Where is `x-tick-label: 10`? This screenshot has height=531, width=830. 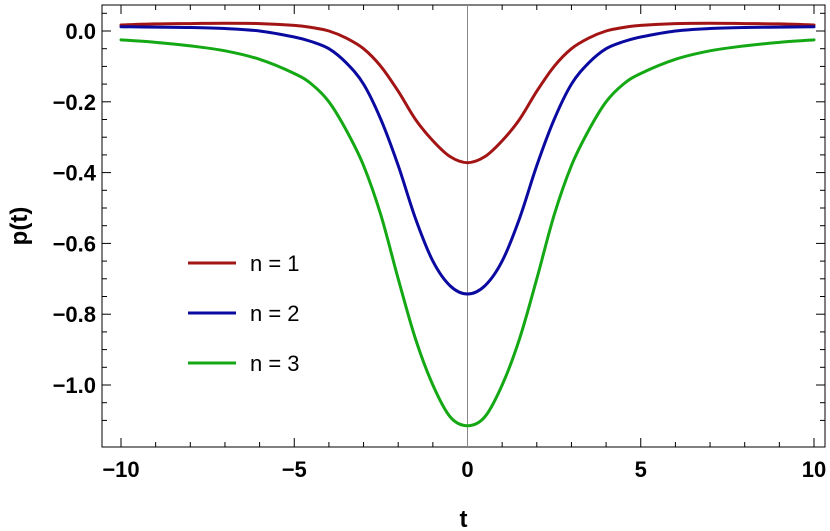 x-tick-label: 10 is located at coordinates (814, 469).